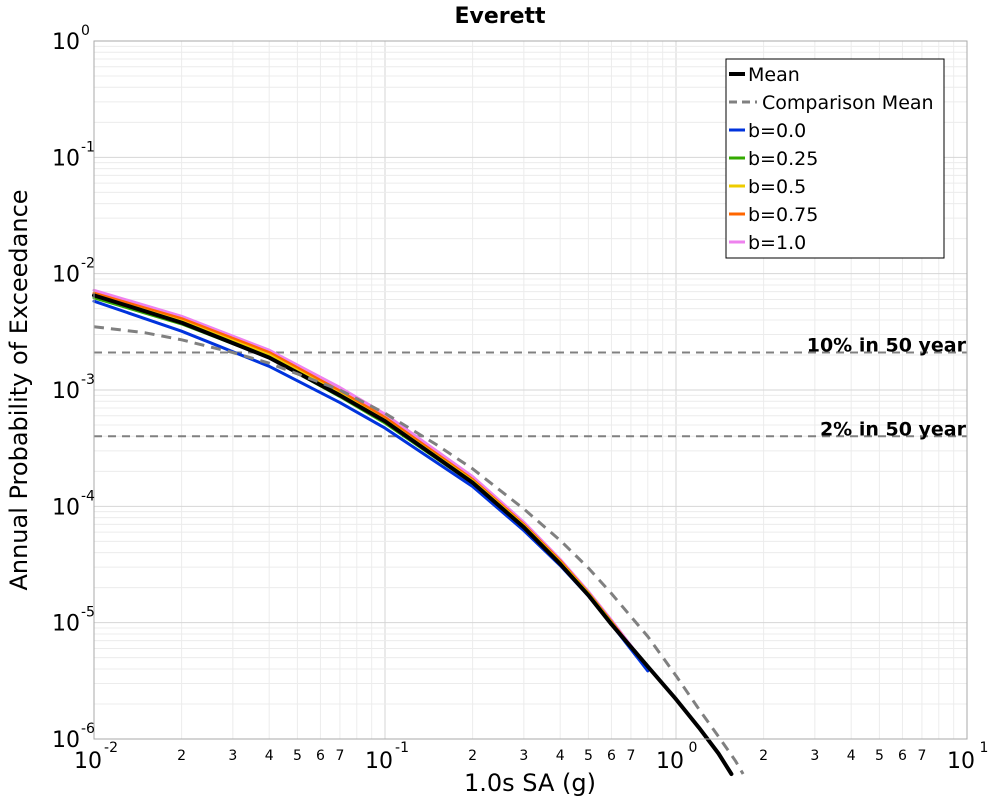  Describe the element at coordinates (88, 380) in the screenshot. I see `y-tick-exponent: -3` at that location.